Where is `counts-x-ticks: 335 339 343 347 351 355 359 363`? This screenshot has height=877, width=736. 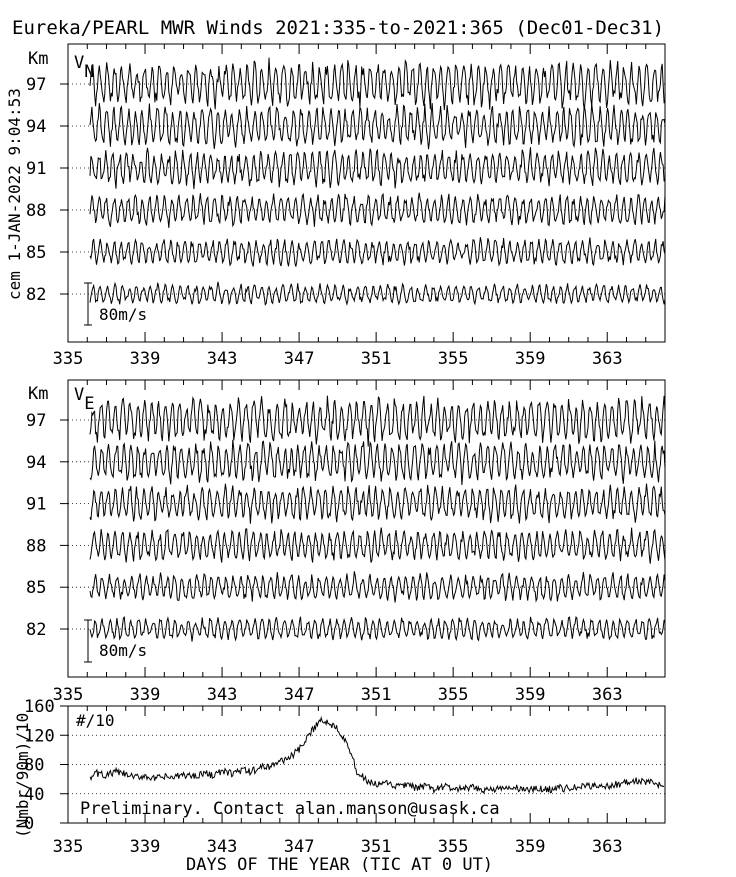
counts-x-ticks: 335 339 343 347 351 355 359 363 is located at coordinates (359, 781).